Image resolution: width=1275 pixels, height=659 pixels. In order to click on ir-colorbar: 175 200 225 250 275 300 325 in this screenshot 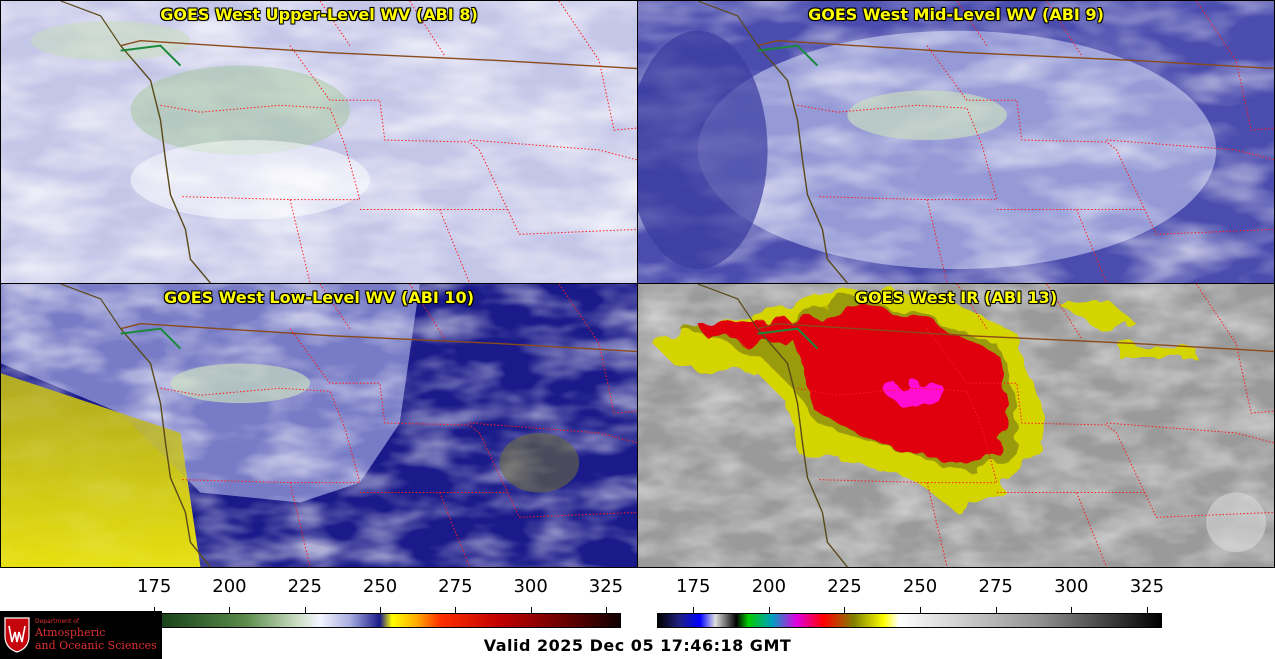, I will do `click(956, 602)`.